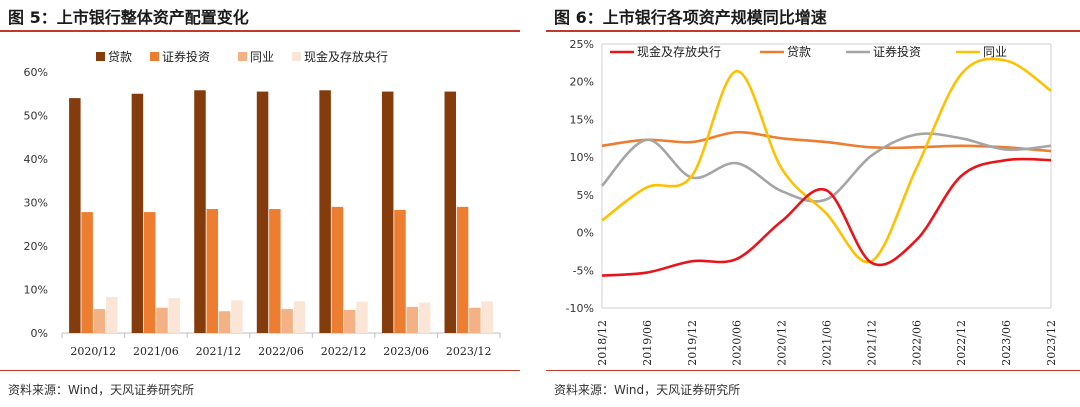 This screenshot has width=1080, height=407. Describe the element at coordinates (692, 343) in the screenshot. I see `x-tick-label: 2019/12` at that location.